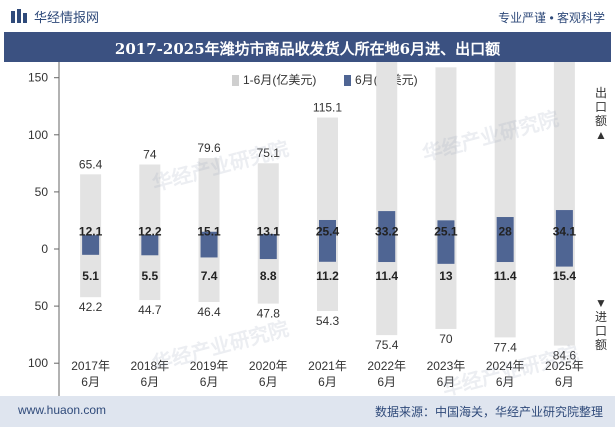  Describe the element at coordinates (149, 366) in the screenshot. I see `x-tick-label: 2018年` at that location.